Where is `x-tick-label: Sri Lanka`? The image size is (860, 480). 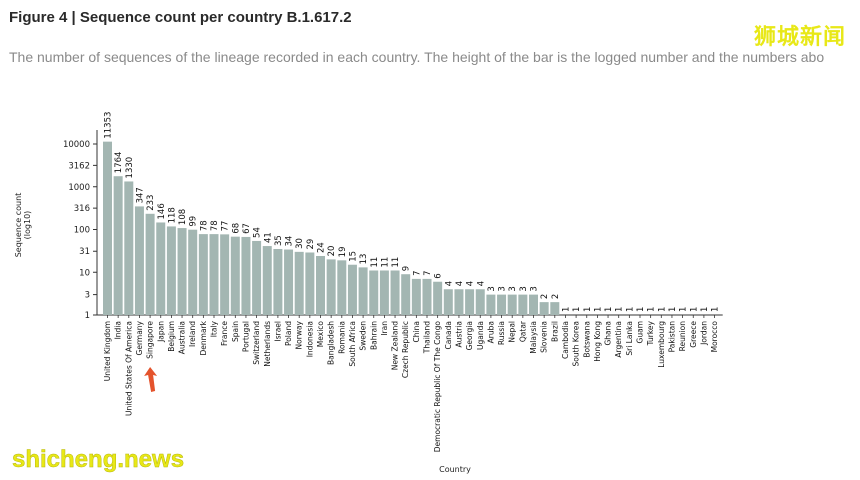 x-tick-label: Sri Lanka is located at coordinates (629, 338).